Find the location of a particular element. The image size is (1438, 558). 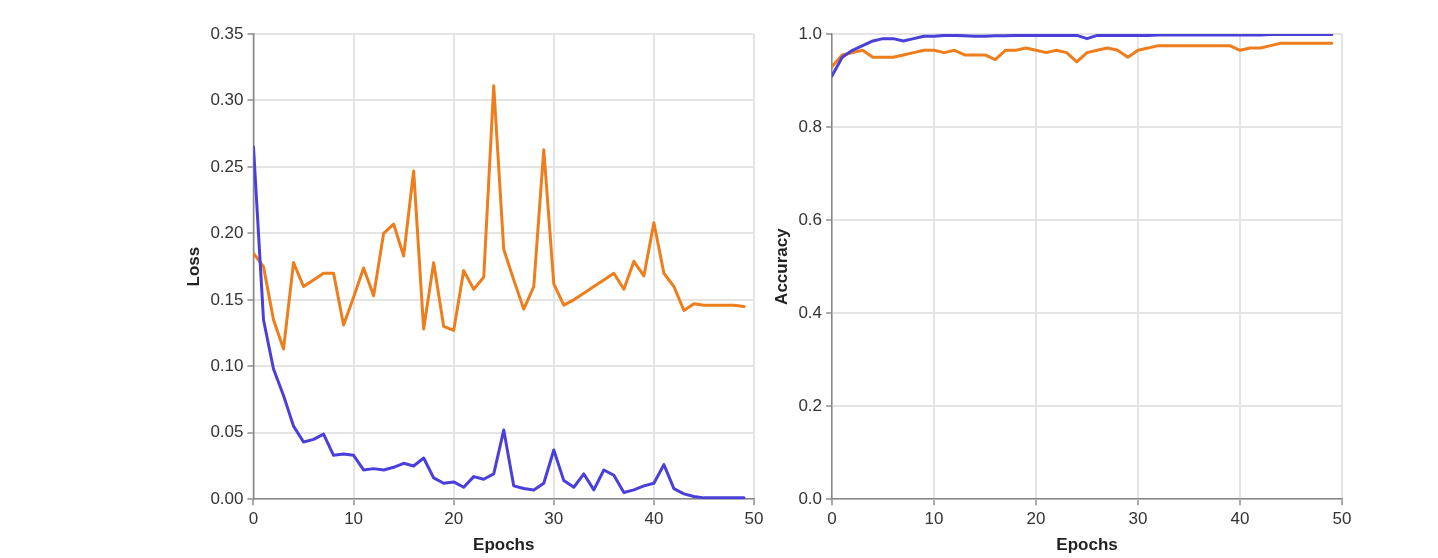

y-axis-title: Loss is located at coordinates (193, 266).